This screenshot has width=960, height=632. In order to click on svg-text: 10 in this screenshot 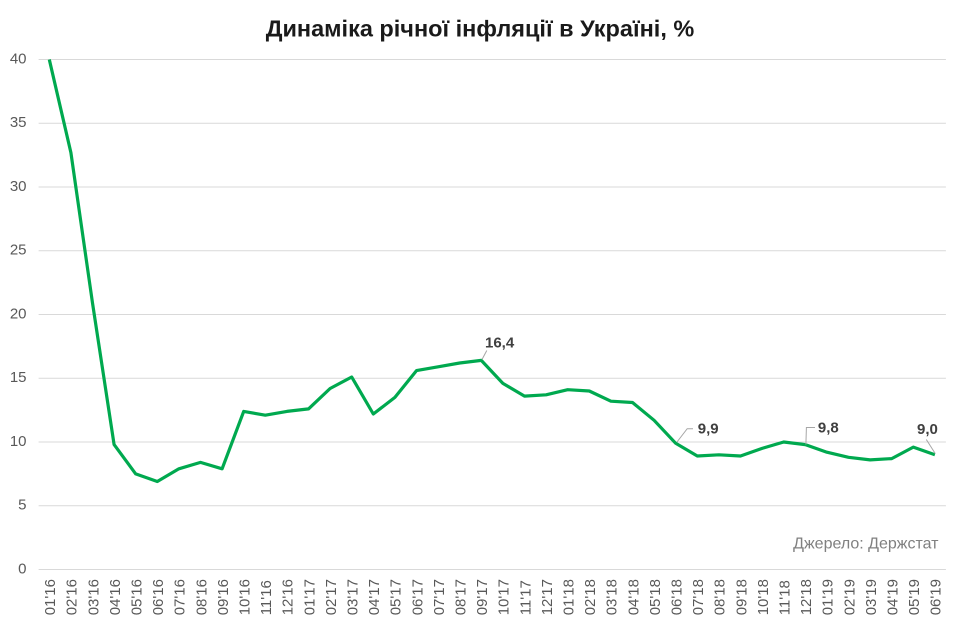, I will do `click(18, 441)`.